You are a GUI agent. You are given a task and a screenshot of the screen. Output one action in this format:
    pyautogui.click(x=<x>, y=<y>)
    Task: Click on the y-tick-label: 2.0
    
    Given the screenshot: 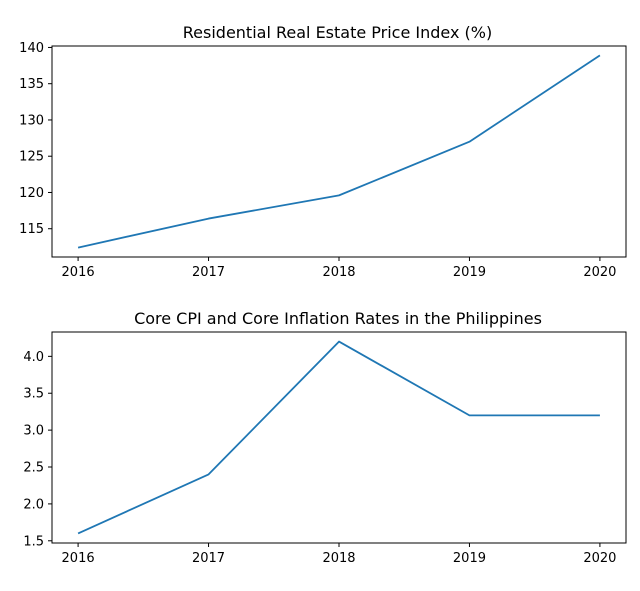 What is the action you would take?
    pyautogui.click(x=33, y=504)
    